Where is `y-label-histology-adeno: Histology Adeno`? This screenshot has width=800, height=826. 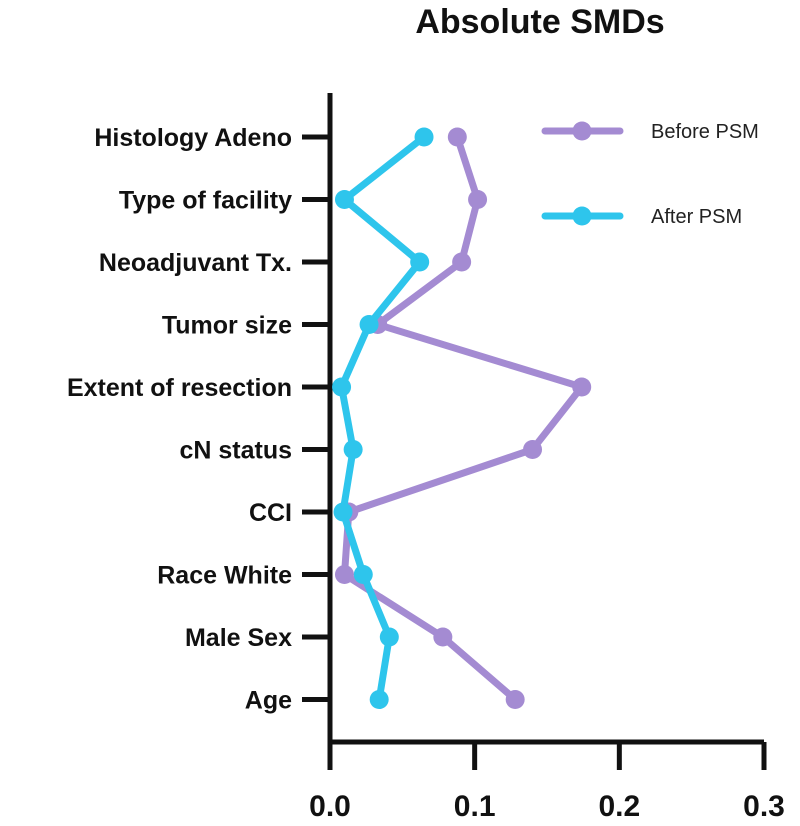 y-label-histology-adeno: Histology Adeno is located at coordinates (193, 138).